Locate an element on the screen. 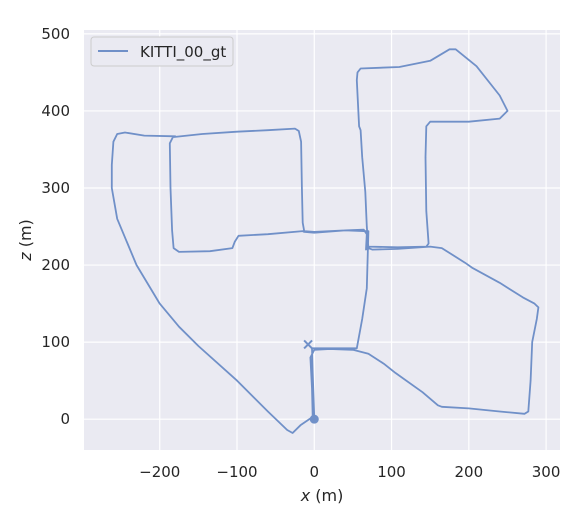 This screenshot has width=578, height=505. y-tick-labels: 0 100 200 300 400 500 is located at coordinates (55, 226).